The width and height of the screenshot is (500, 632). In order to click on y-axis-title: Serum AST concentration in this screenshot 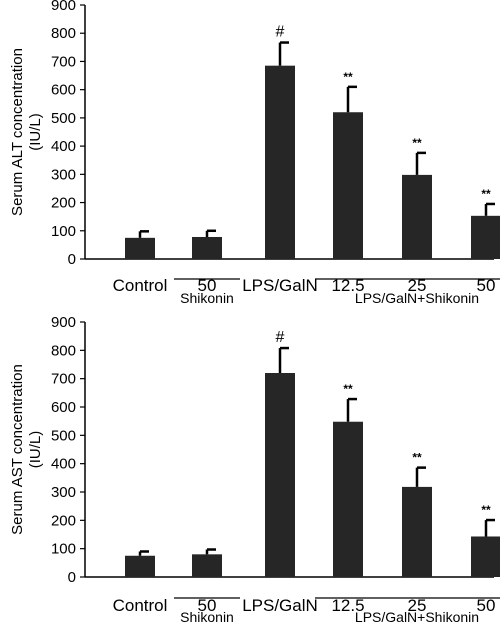, I will do `click(17, 449)`.